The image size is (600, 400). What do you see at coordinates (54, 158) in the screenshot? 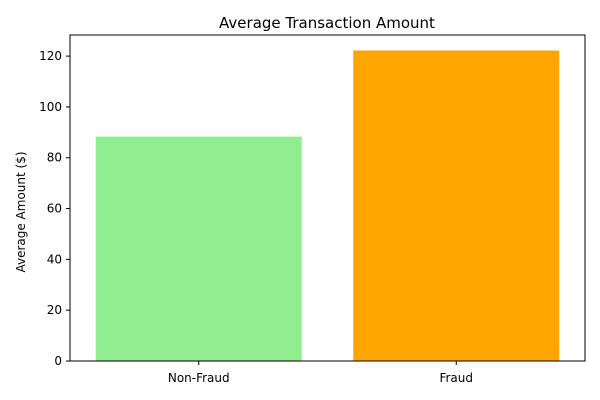
I see `y-tick-label: 80` at bounding box center [54, 158].